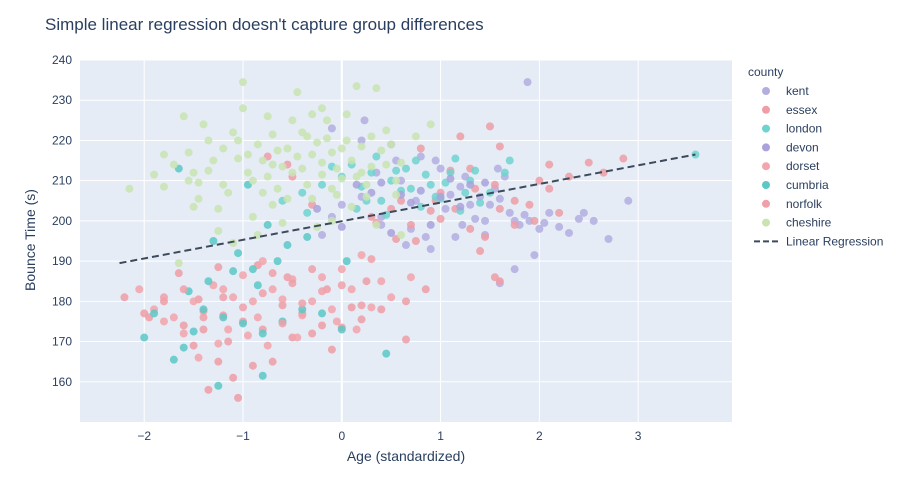  What do you see at coordinates (766, 147) in the screenshot?
I see `legend-marker-devon` at bounding box center [766, 147].